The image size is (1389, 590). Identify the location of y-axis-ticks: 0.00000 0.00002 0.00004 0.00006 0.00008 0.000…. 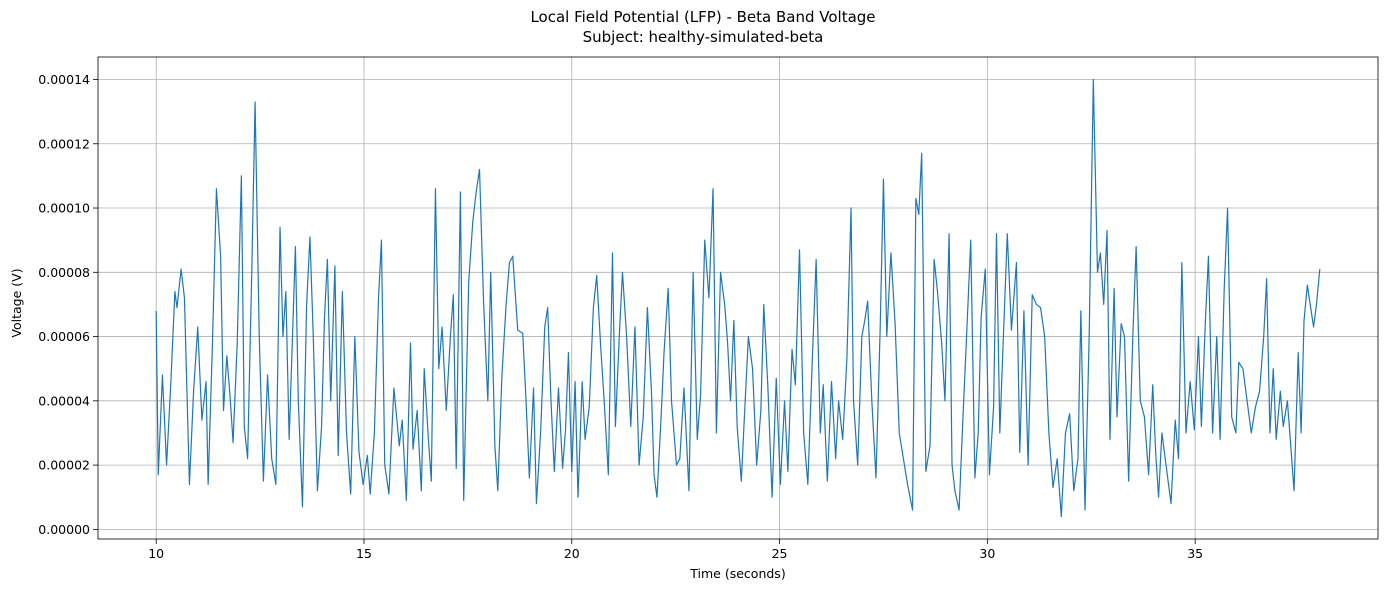
(68, 304).